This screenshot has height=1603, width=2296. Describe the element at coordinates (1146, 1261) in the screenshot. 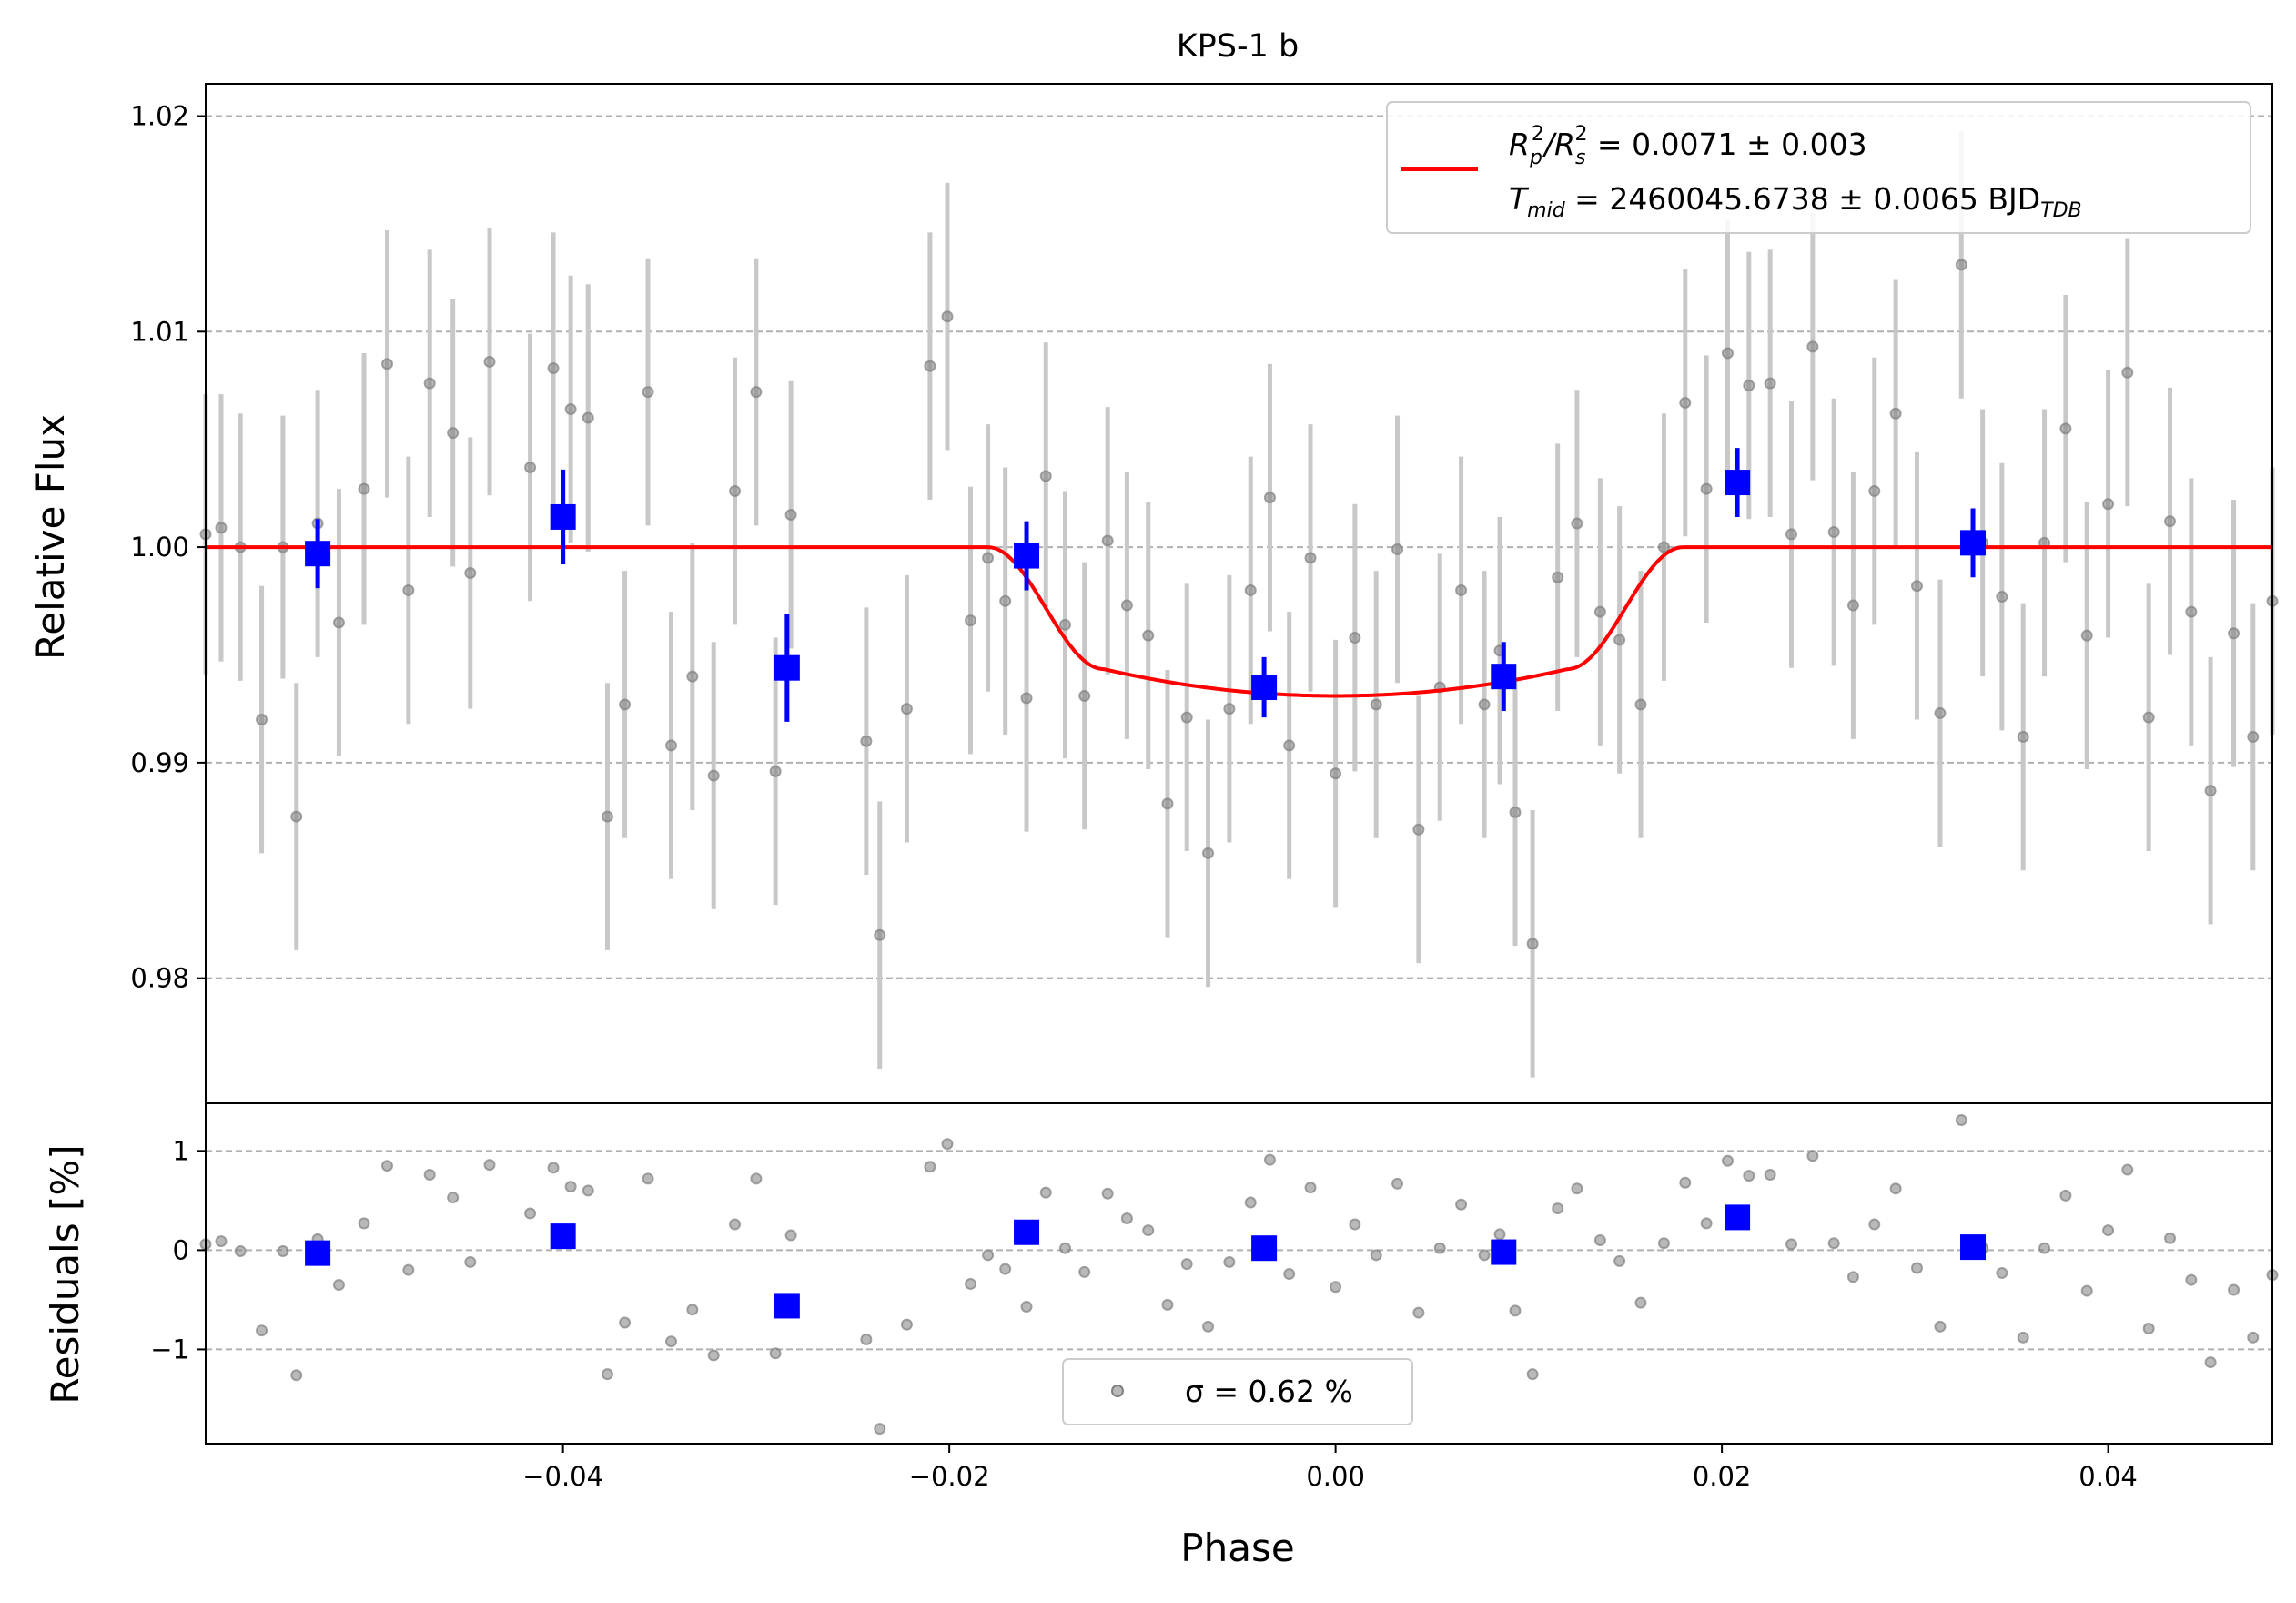

I see `residuals-binned-points` at that location.